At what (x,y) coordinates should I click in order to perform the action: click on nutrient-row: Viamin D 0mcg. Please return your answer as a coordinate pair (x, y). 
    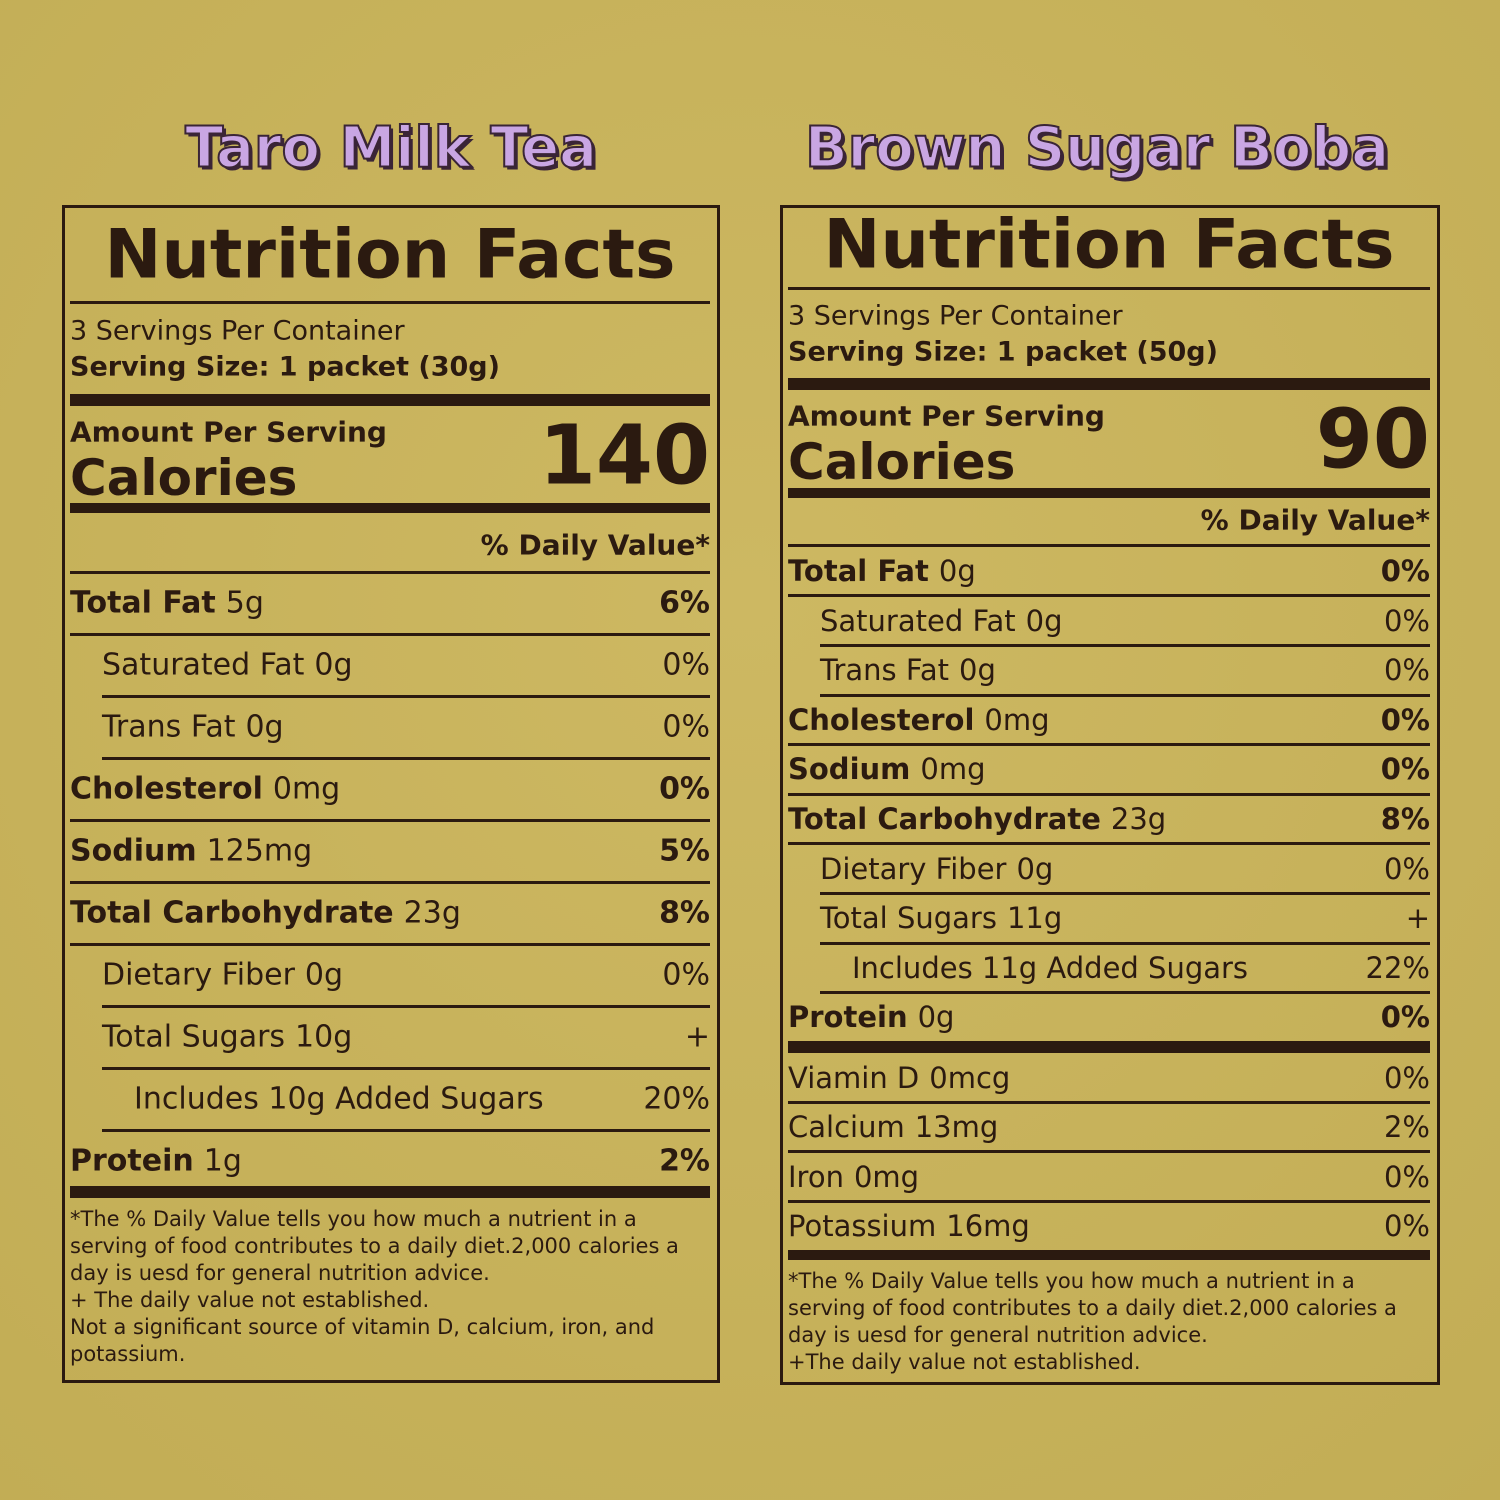
    Looking at the image, I should click on (899, 1078).